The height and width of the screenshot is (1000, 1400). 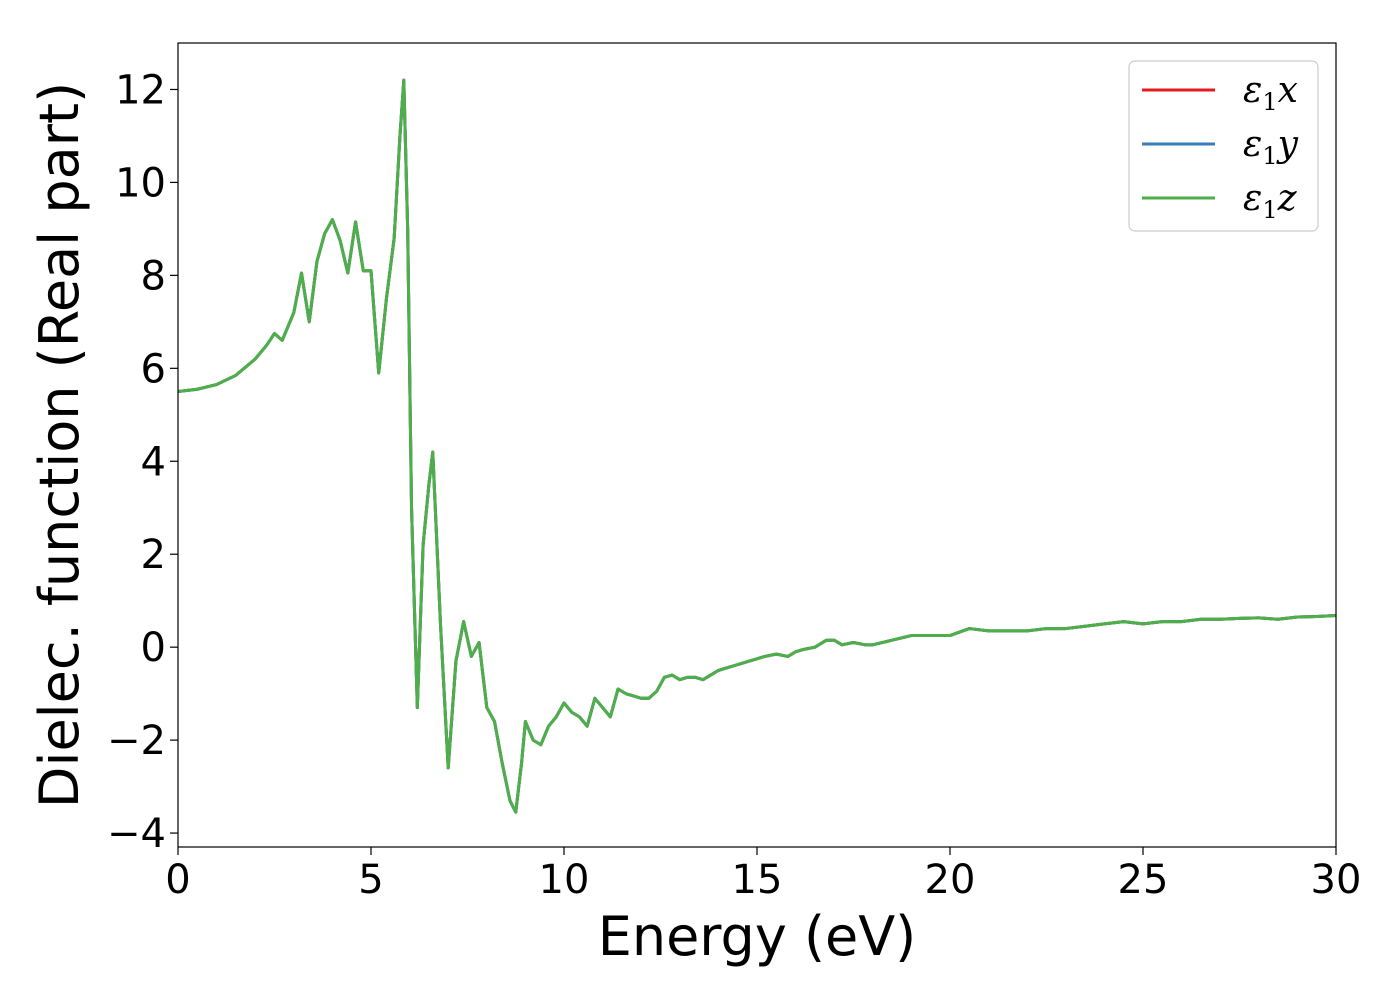 I want to click on legend-label-x: ε1x, so click(x=1270, y=93).